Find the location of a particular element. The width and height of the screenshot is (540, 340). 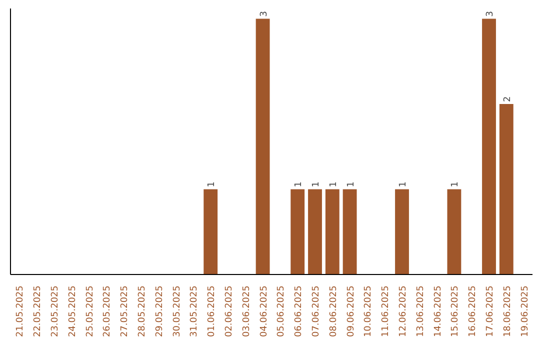

x-tick-label: 16.06.2025 is located at coordinates (473, 312).